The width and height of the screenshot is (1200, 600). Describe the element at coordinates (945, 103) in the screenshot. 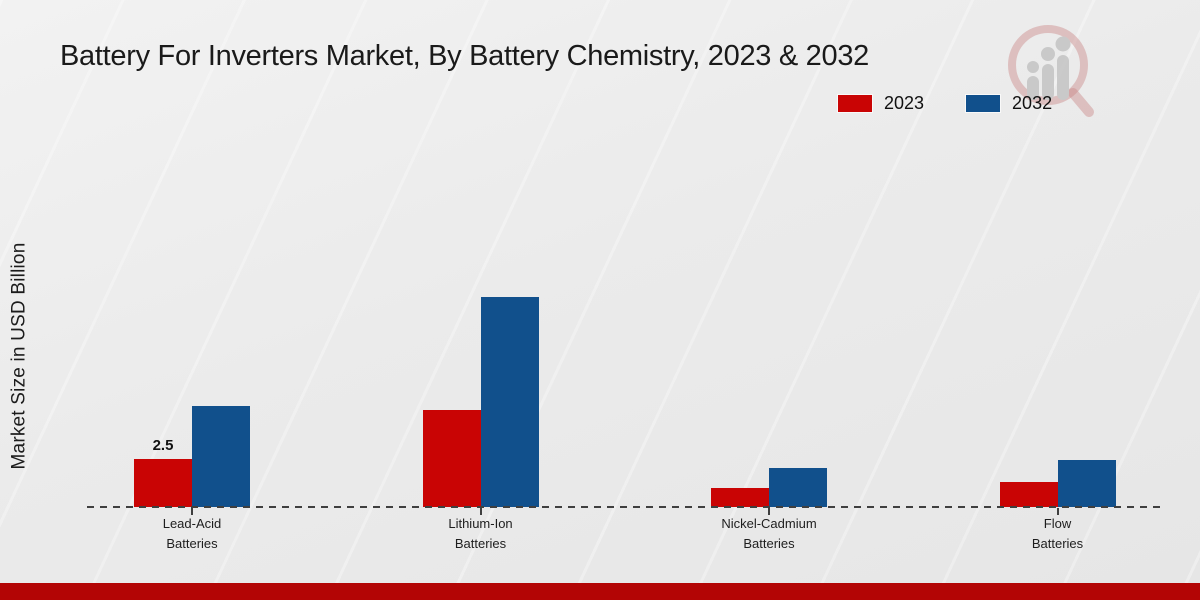

I see `legend: 2023 2032` at that location.